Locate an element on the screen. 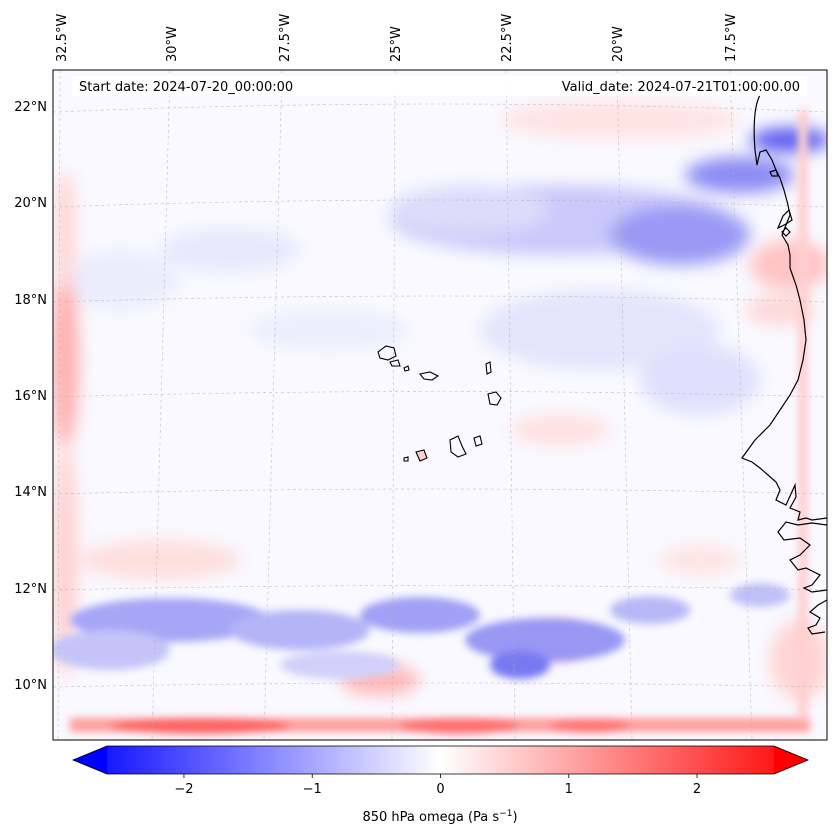  colorbar-gradient is located at coordinates (440, 760).